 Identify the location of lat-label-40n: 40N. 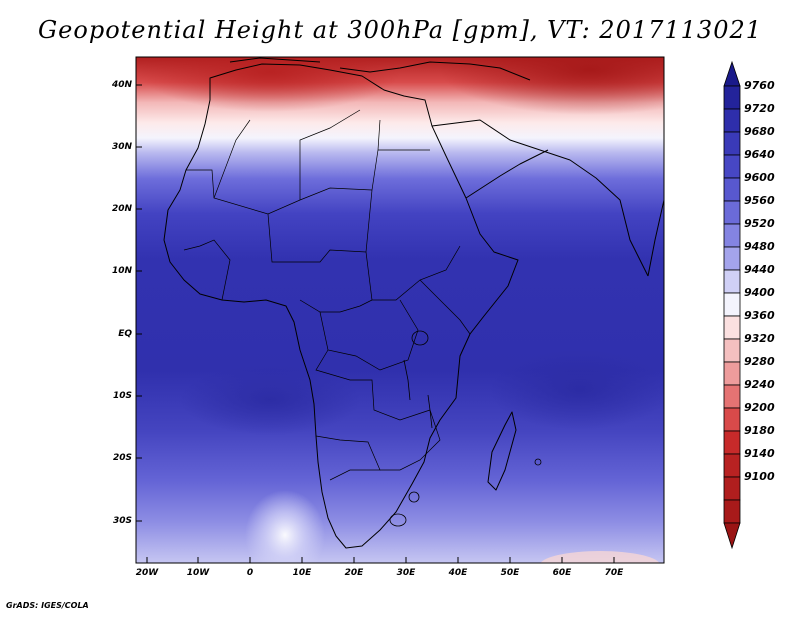
(121, 85).